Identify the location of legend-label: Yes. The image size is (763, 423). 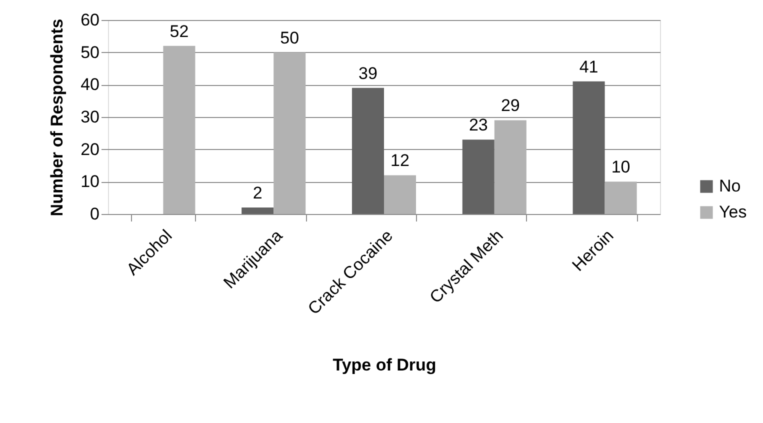
(733, 212).